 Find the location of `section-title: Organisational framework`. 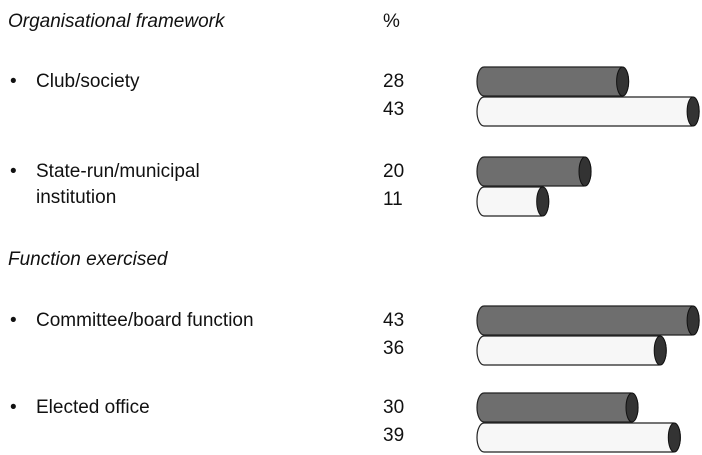

section-title: Organisational framework is located at coordinates (116, 21).